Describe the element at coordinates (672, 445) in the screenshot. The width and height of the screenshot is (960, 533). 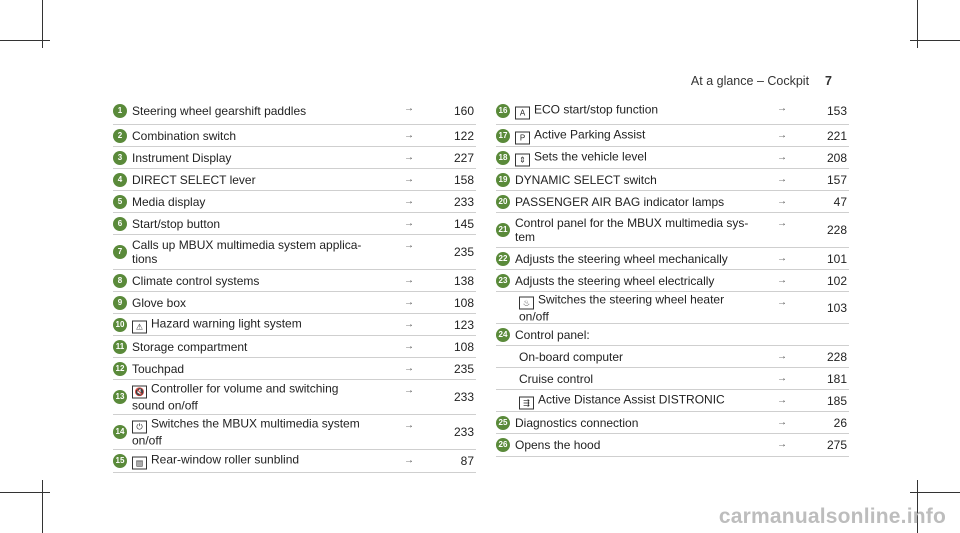
I see `list-item: 26 Opens the hood → 275` at that location.